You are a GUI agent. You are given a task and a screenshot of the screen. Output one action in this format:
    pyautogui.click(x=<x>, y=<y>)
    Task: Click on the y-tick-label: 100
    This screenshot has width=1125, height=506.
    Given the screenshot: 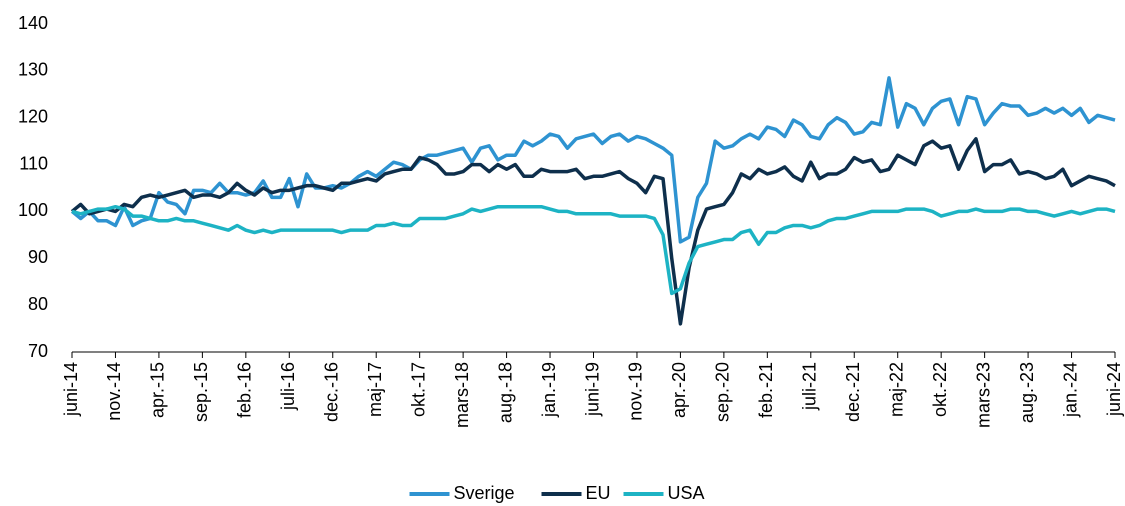 What is the action you would take?
    pyautogui.click(x=33, y=210)
    